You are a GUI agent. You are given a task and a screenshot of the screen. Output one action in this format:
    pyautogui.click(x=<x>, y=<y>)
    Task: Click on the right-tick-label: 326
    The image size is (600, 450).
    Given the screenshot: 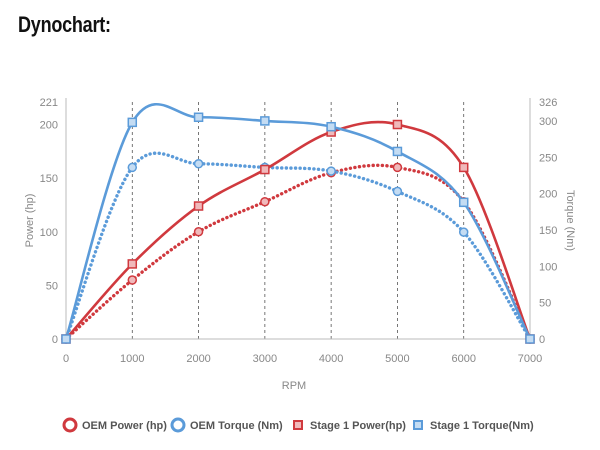 What is the action you would take?
    pyautogui.click(x=548, y=103)
    